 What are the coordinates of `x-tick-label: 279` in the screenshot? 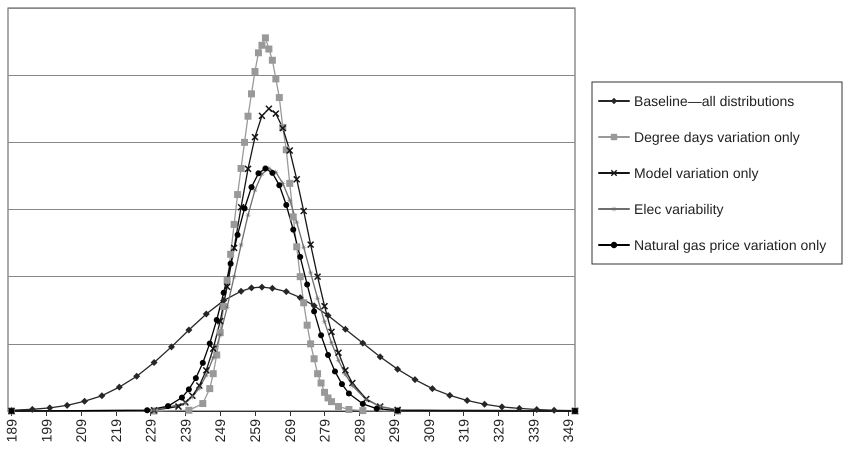 It's located at (324, 430).